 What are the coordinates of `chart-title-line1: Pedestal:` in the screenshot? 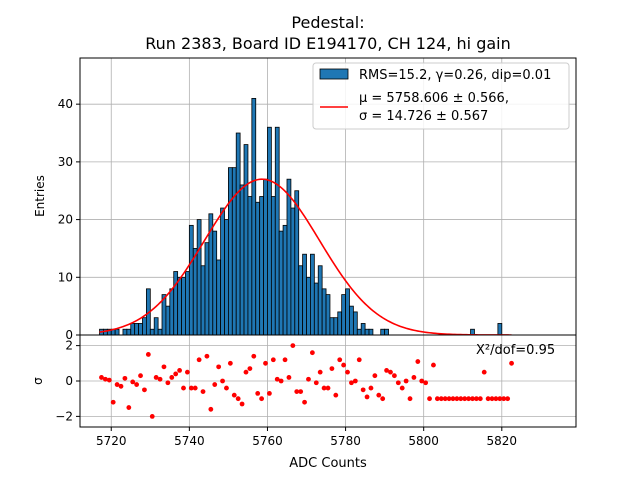 It's located at (327, 22).